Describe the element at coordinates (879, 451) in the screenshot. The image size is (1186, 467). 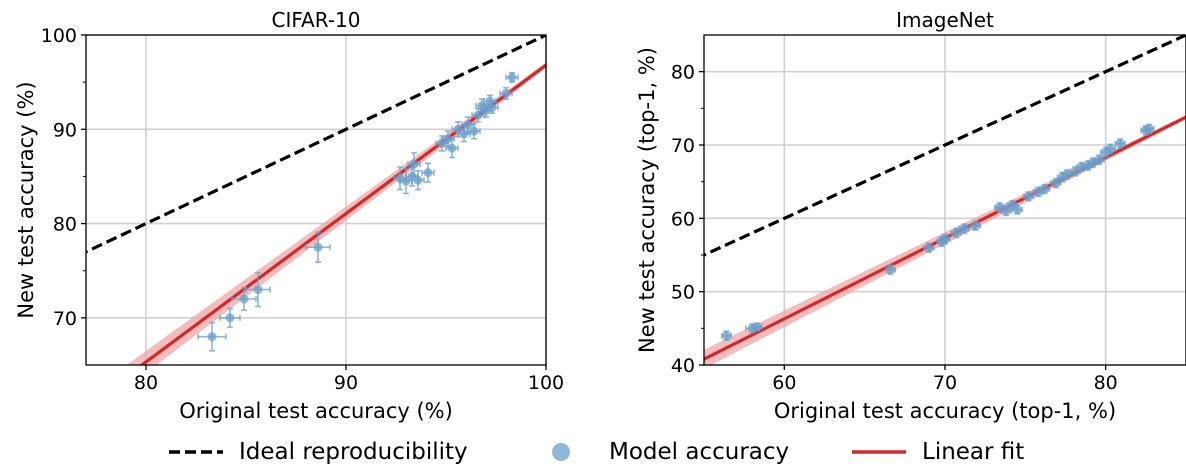
I see `legend-swatch-fit` at that location.